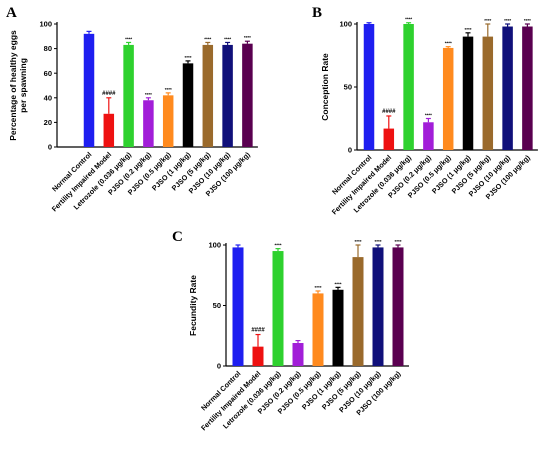 This screenshot has height=456, width=550. Describe the element at coordinates (193, 305) in the screenshot. I see `y-axis-label: Fecundity Rate` at that location.